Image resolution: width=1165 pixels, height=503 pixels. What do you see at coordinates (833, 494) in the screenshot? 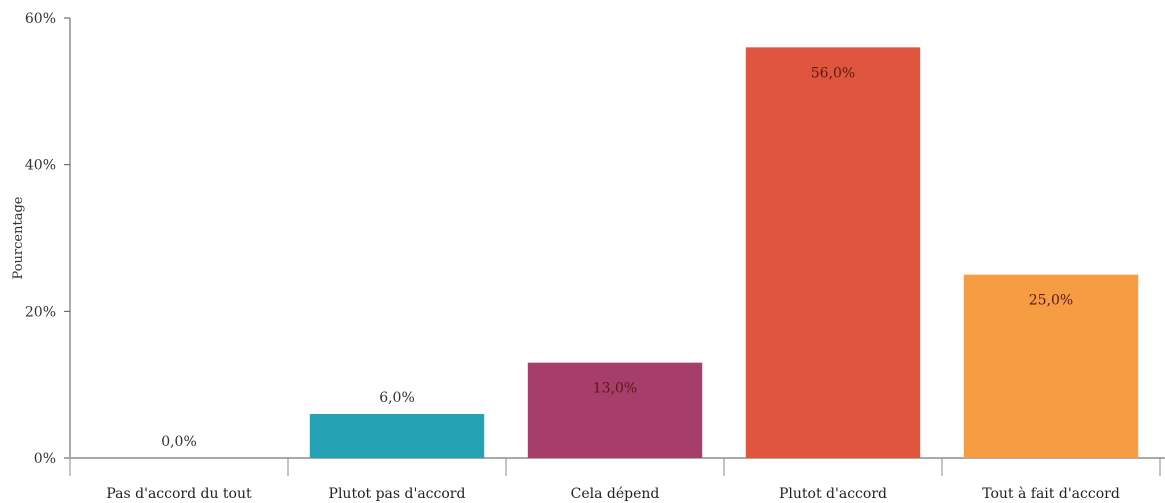
I see `x-tick-label: Plutot d'accord` at bounding box center [833, 494].